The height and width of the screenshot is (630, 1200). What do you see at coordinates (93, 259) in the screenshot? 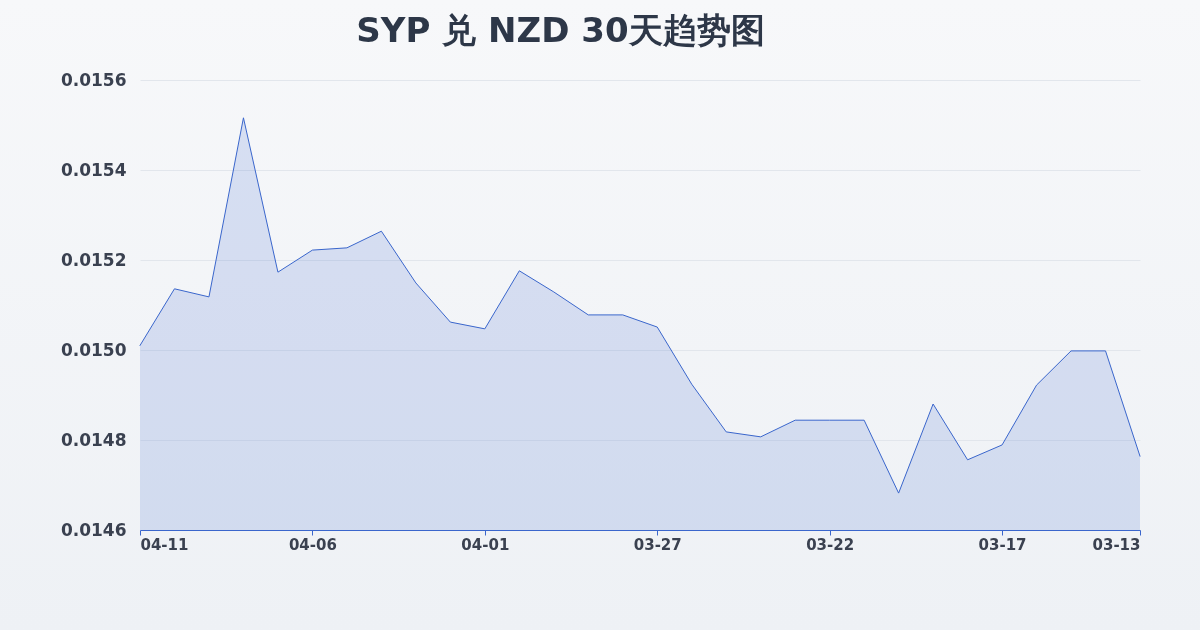
I see `y-tick-label: 0.0152` at bounding box center [93, 259].